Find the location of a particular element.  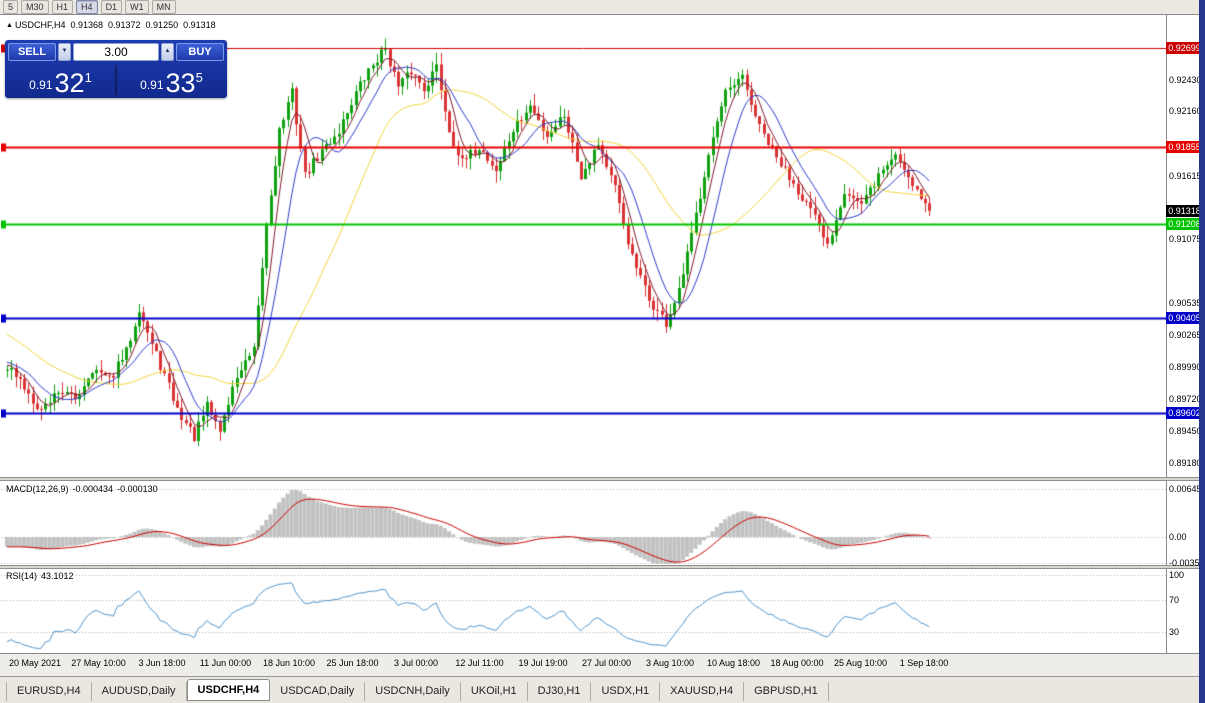

rsi-axis-label: 30 is located at coordinates (1174, 632).